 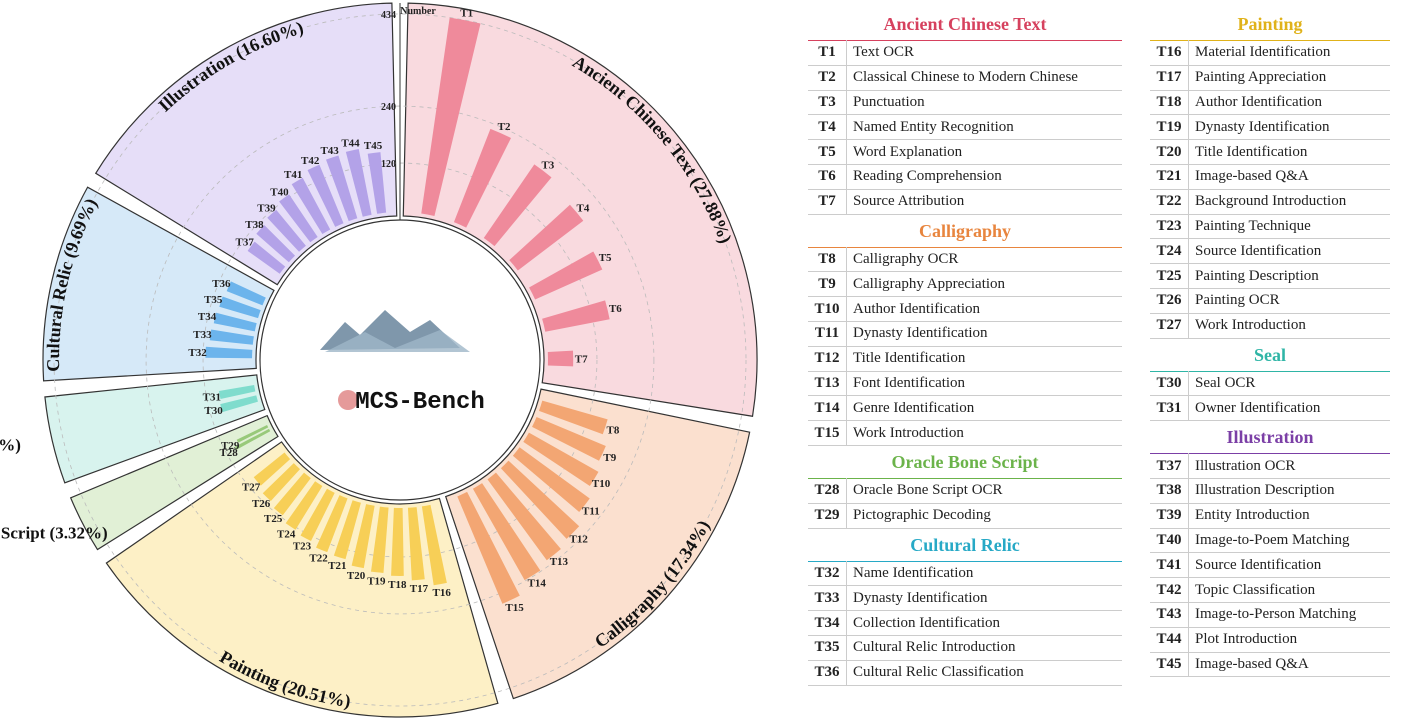 I want to click on task-id: T11, so click(x=827, y=334).